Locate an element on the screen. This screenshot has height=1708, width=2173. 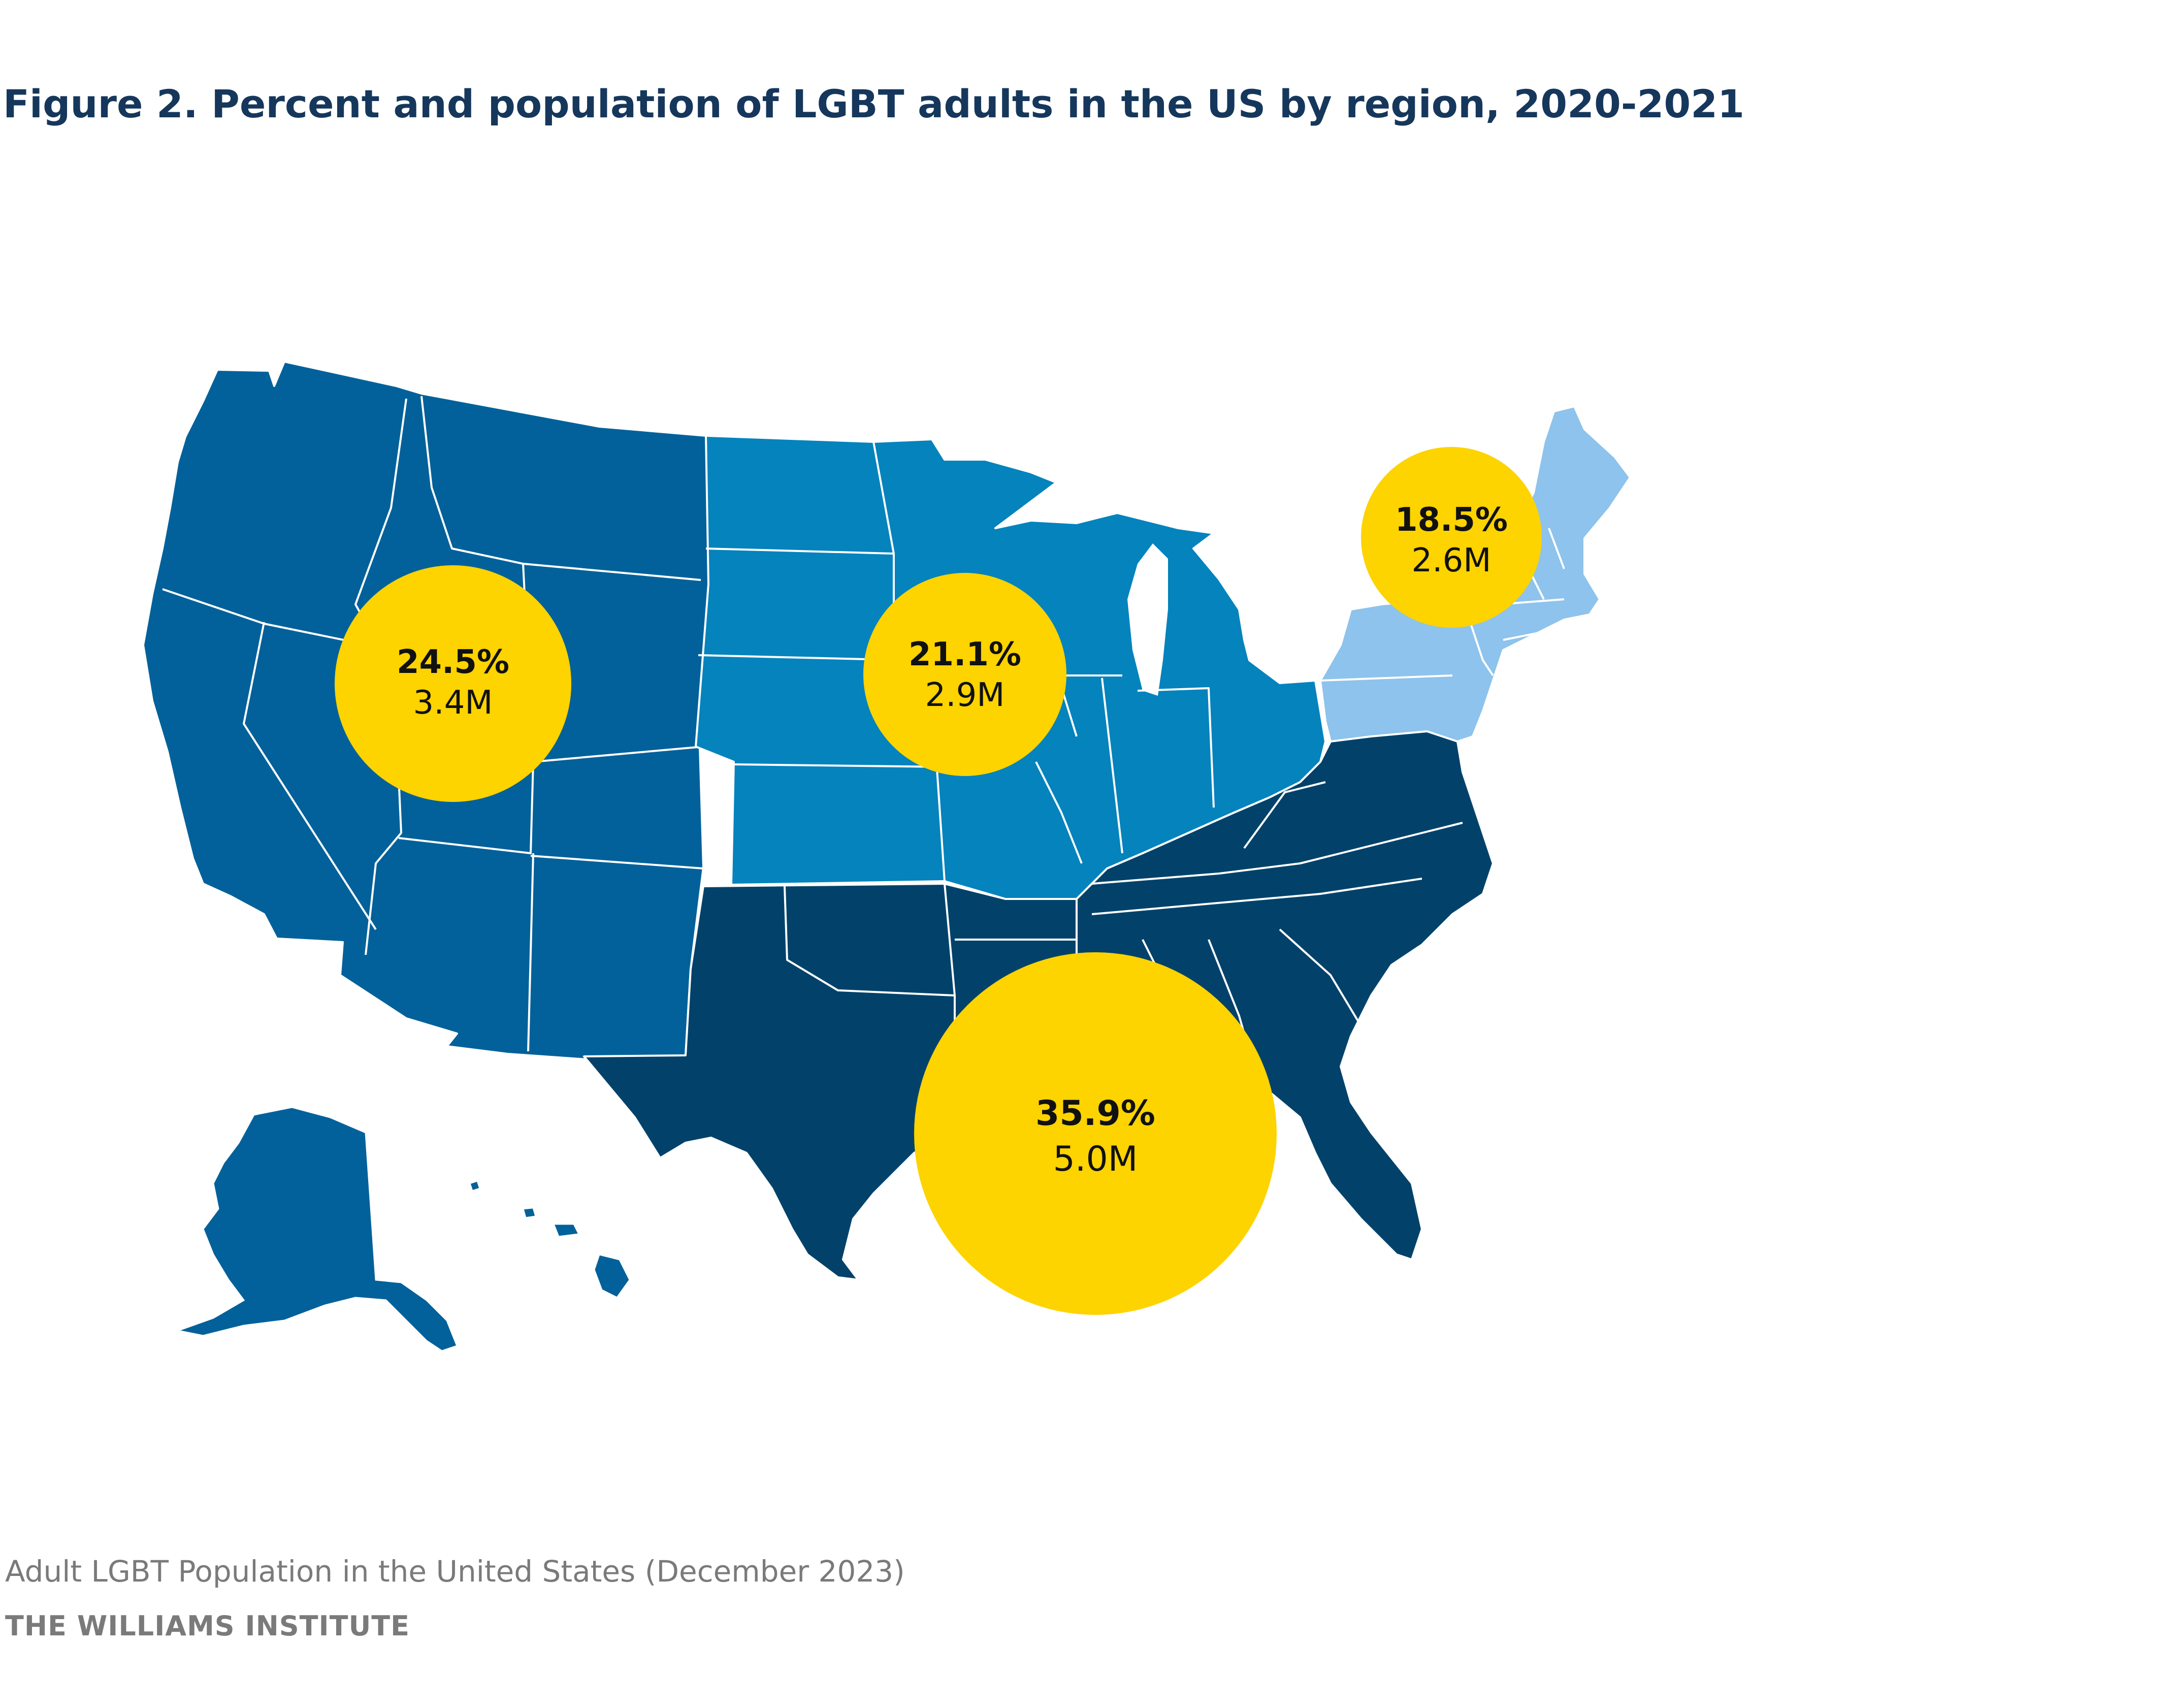
bubble-west: 24.5% 3.4M is located at coordinates (453, 683).